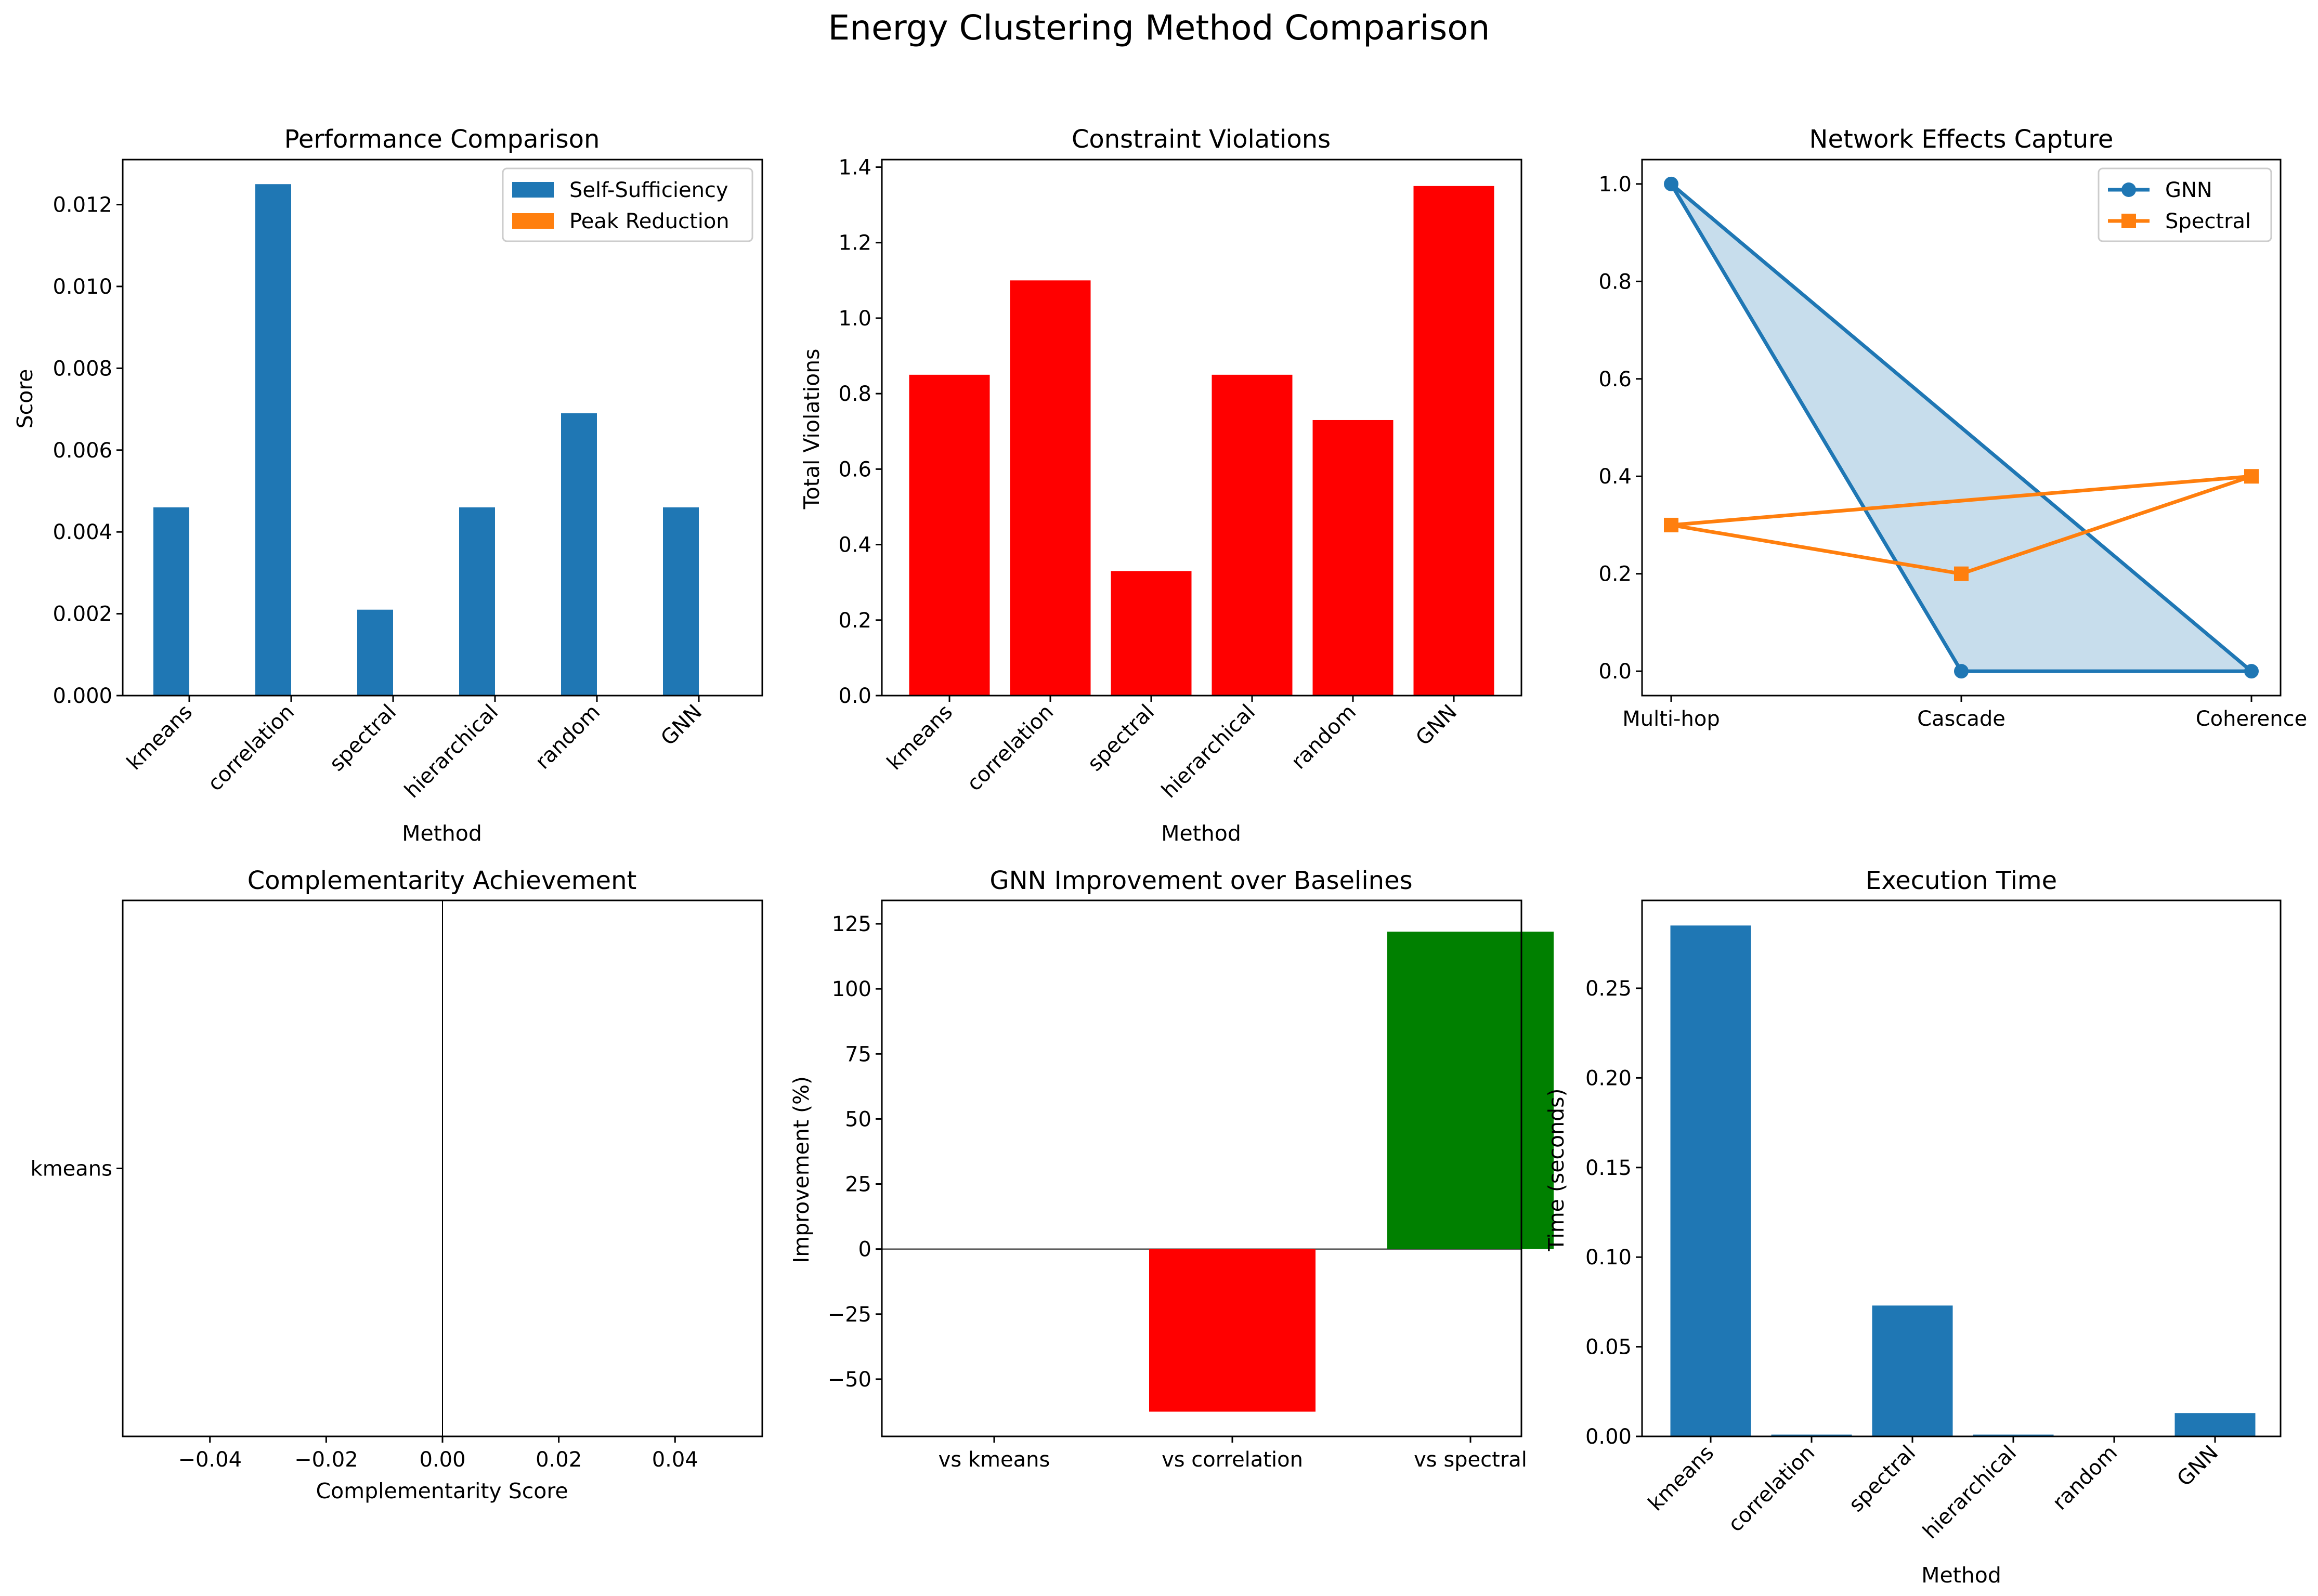 The image size is (2318, 1596). What do you see at coordinates (849, 1315) in the screenshot?
I see `y-tick-label: −25` at bounding box center [849, 1315].